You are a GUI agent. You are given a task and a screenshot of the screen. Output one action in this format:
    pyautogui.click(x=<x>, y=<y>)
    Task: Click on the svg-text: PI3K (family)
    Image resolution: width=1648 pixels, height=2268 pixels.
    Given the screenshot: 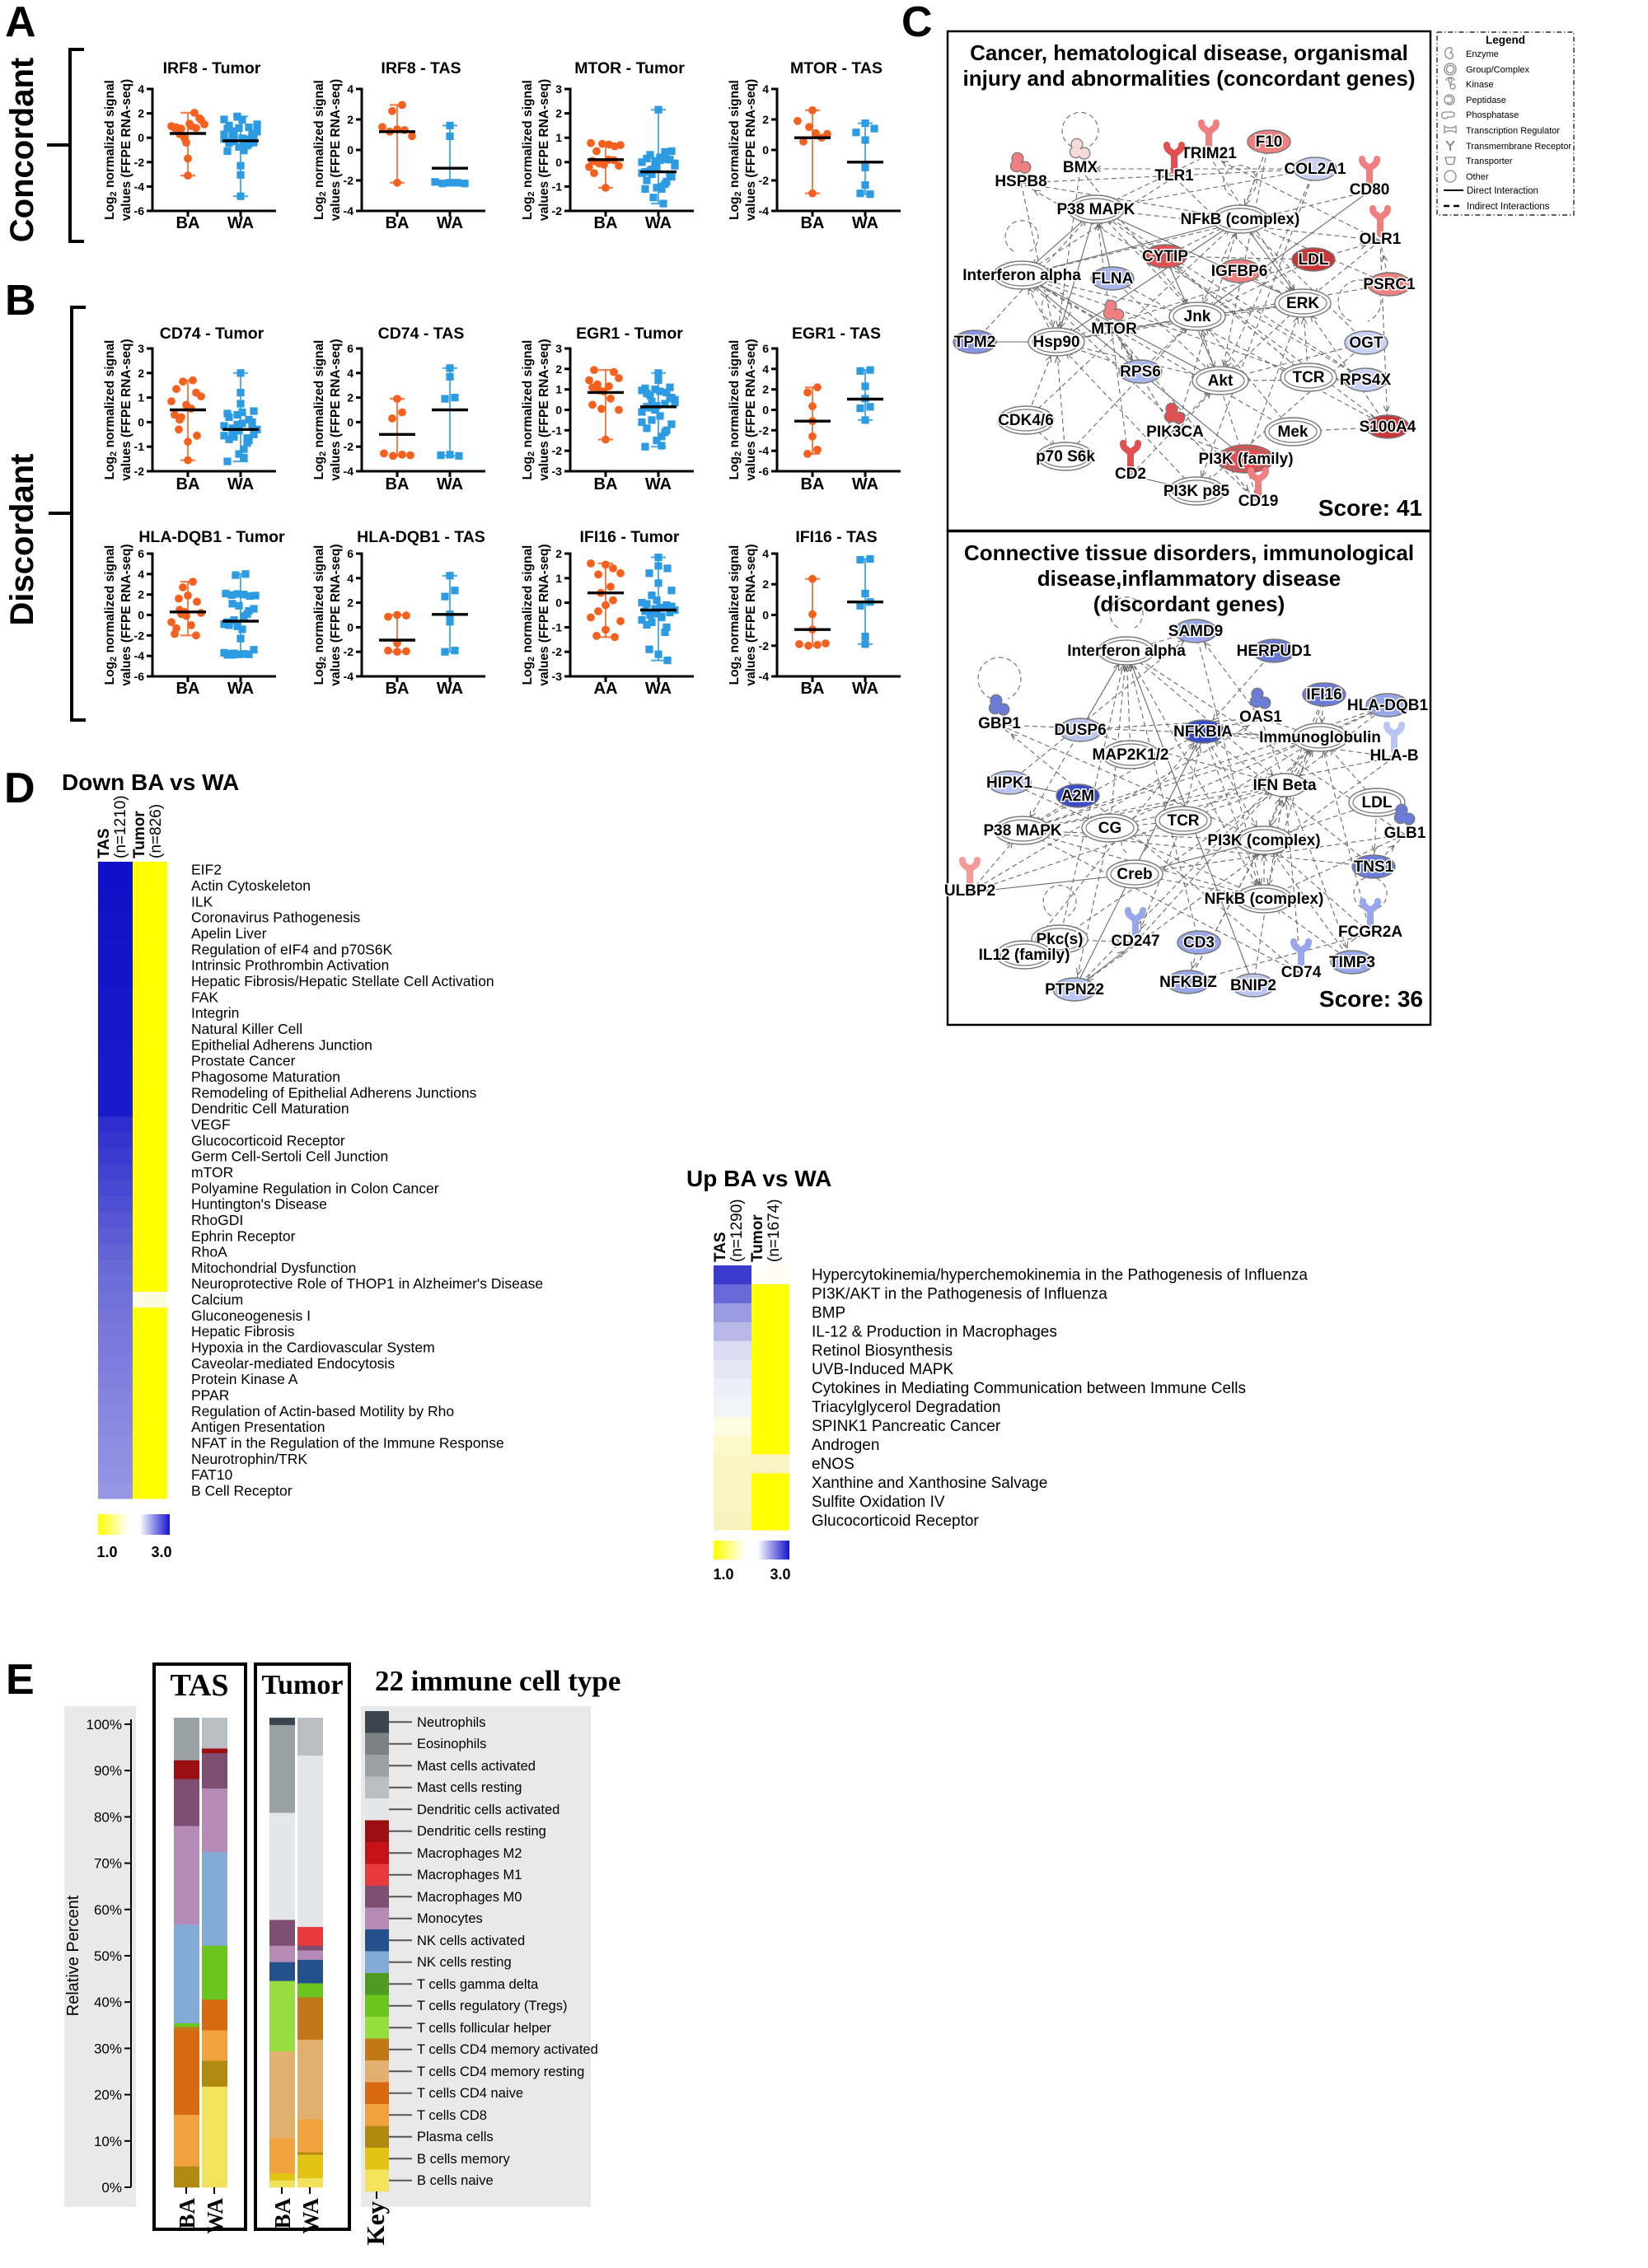 What is the action you would take?
    pyautogui.click(x=1245, y=460)
    